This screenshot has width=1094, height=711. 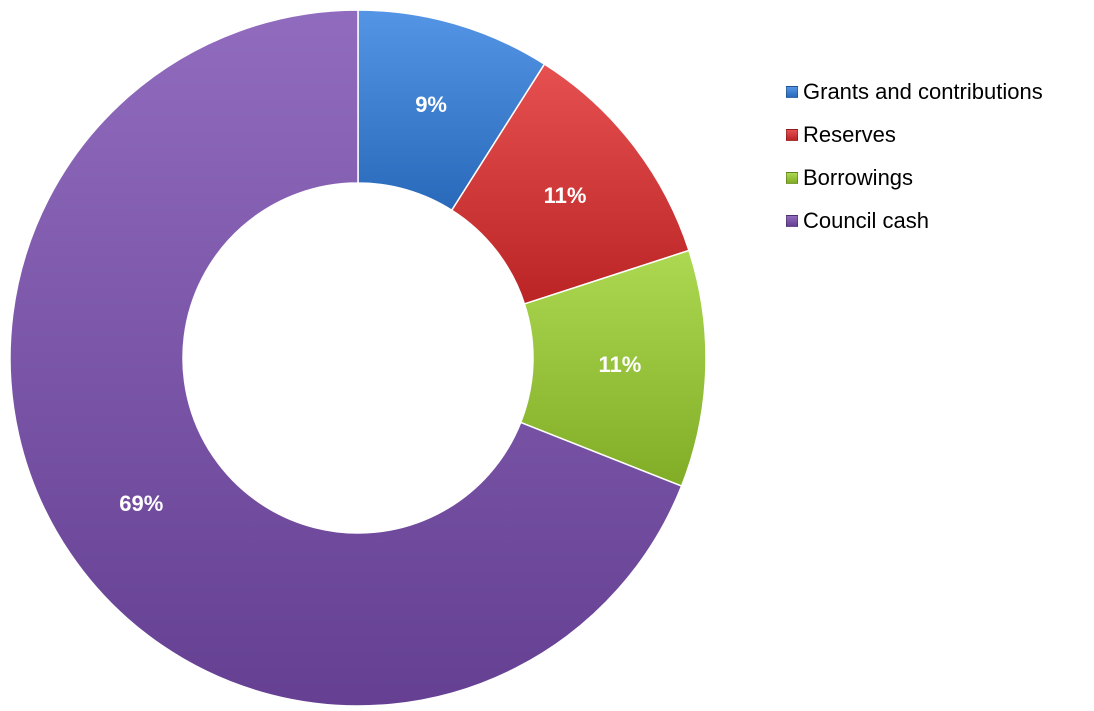 I want to click on legend-item-council-cash: Council cash, so click(x=914, y=220).